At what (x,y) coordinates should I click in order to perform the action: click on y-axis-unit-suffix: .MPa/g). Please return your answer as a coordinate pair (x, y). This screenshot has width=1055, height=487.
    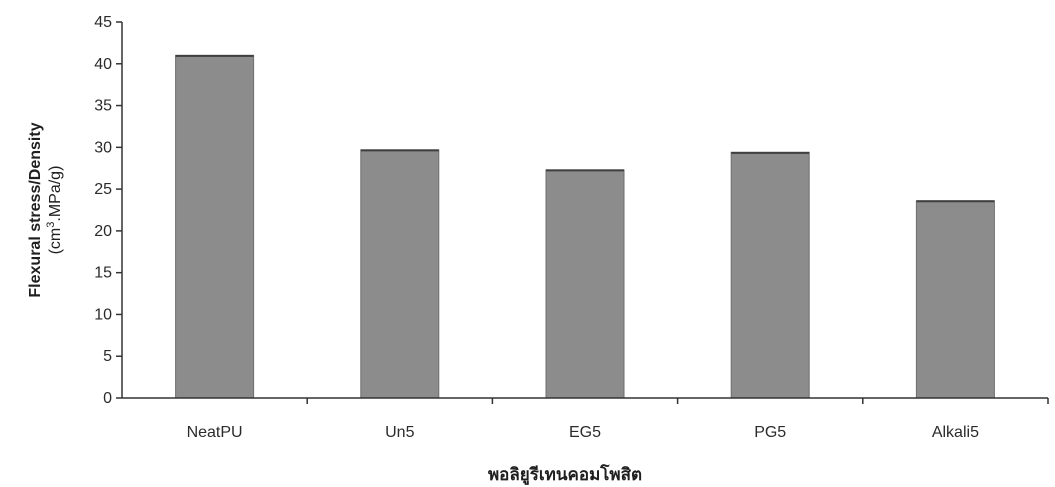
    Looking at the image, I should click on (55, 194).